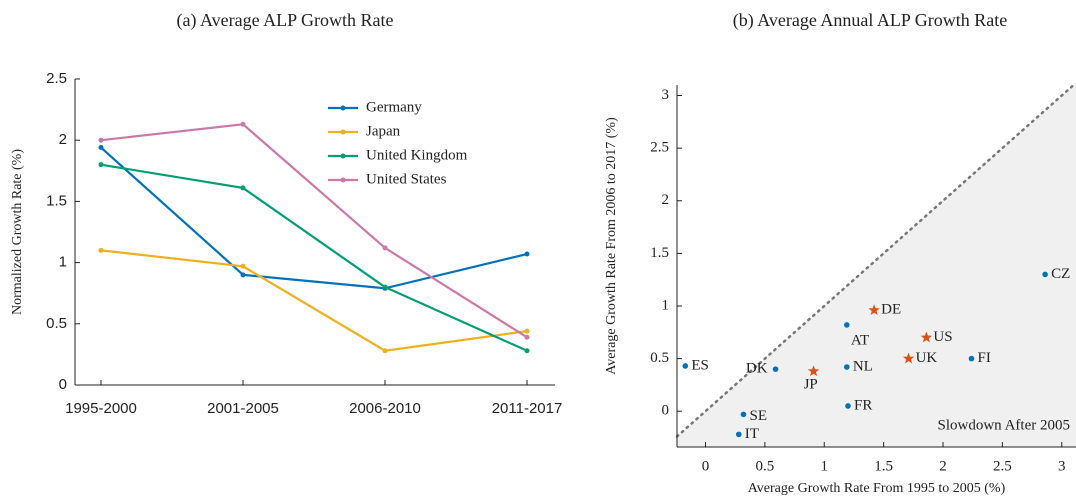  I want to click on point-label: IT, so click(752, 434).